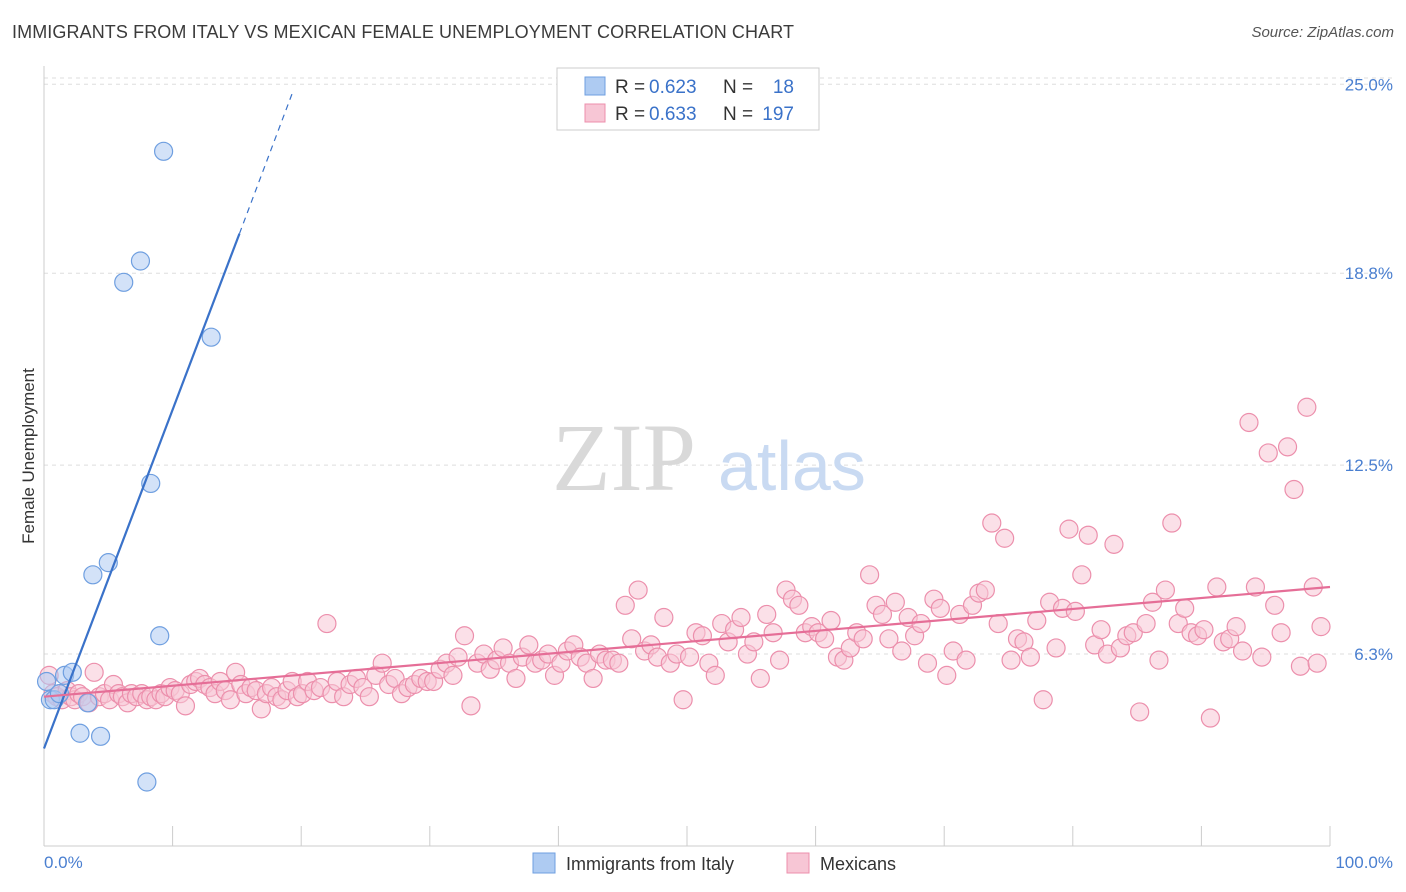 Image resolution: width=1406 pixels, height=892 pixels. What do you see at coordinates (738, 114) in the screenshot?
I see `legend-n-label-mexicans: N =` at bounding box center [738, 114].